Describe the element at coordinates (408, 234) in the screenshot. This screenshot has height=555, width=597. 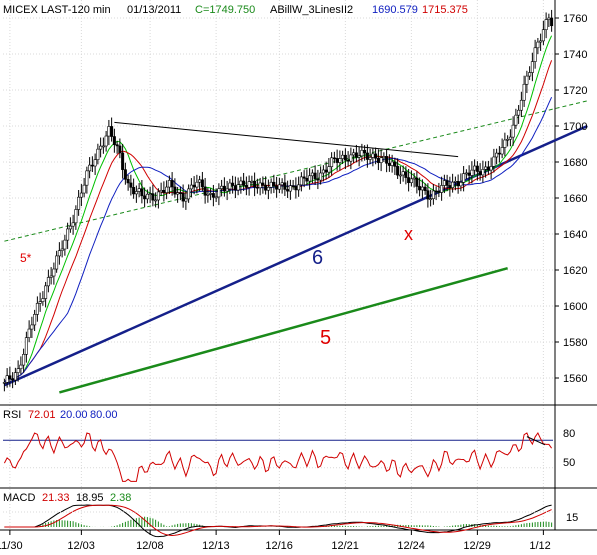
I see `x-marker-label: x` at that location.